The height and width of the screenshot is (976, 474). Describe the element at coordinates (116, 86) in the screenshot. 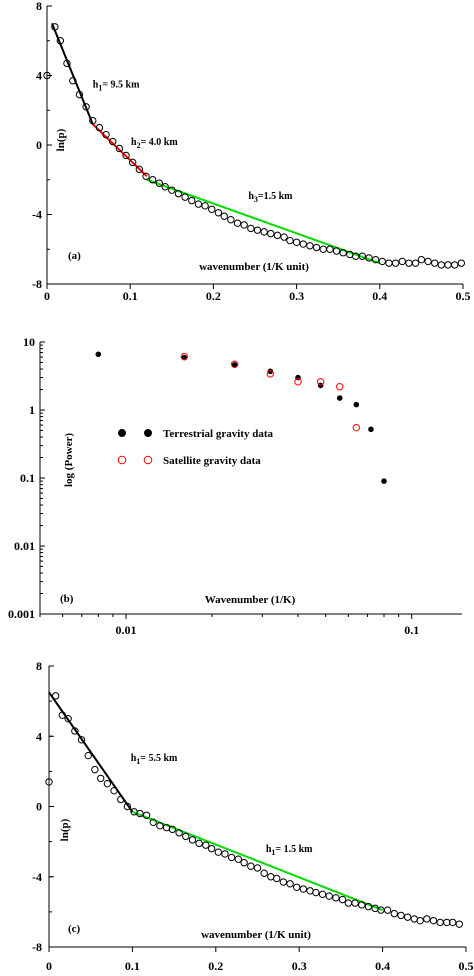

I see `slope-annotation: h1= 9.5 km` at that location.